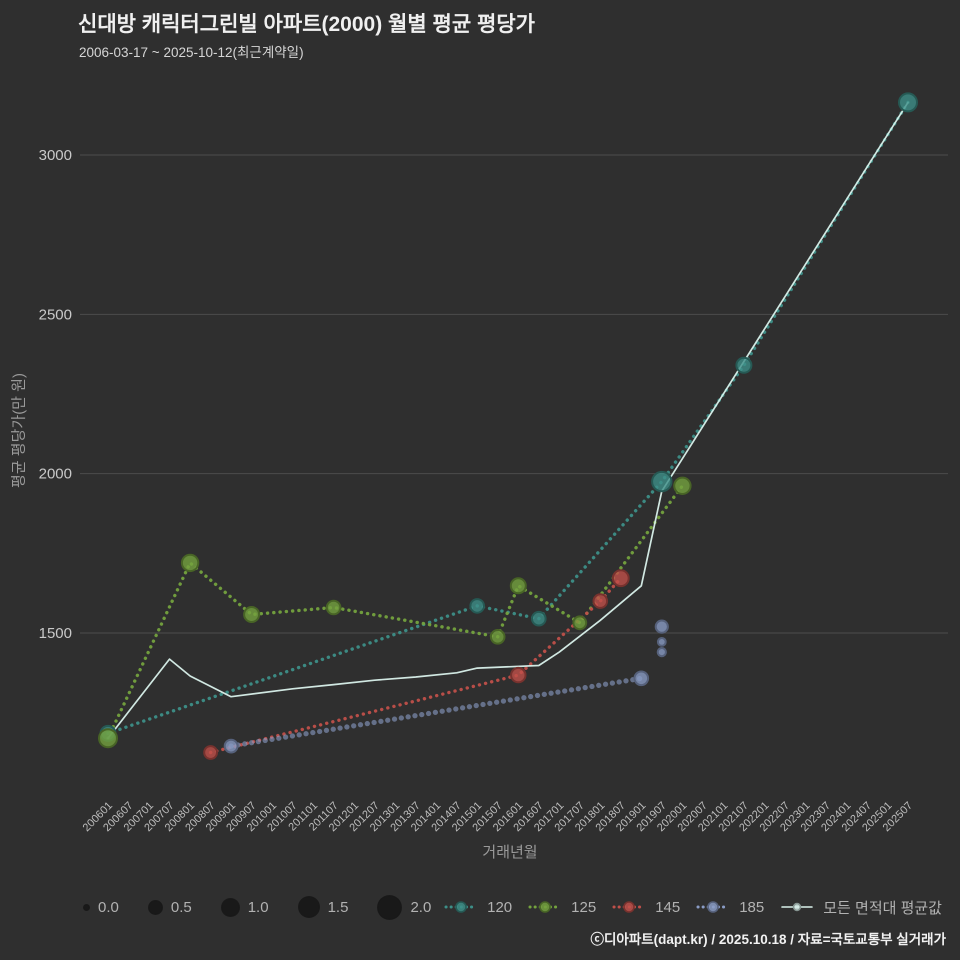 This screenshot has width=960, height=960. I want to click on size-legend: 0.0 0.5 1.0 1.5 2.0, so click(258, 907).